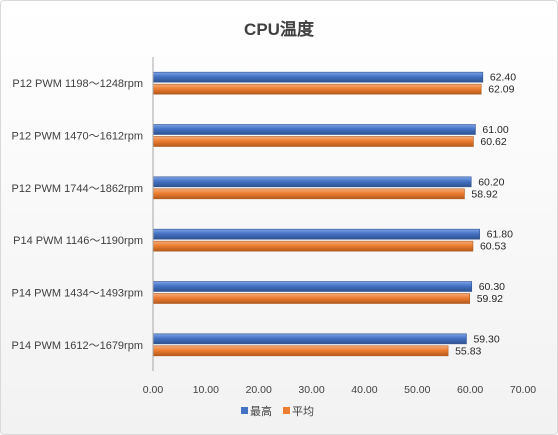 Image resolution: width=558 pixels, height=435 pixels. I want to click on category-label: P12 PWM 1470～1612rpm, so click(77, 137).